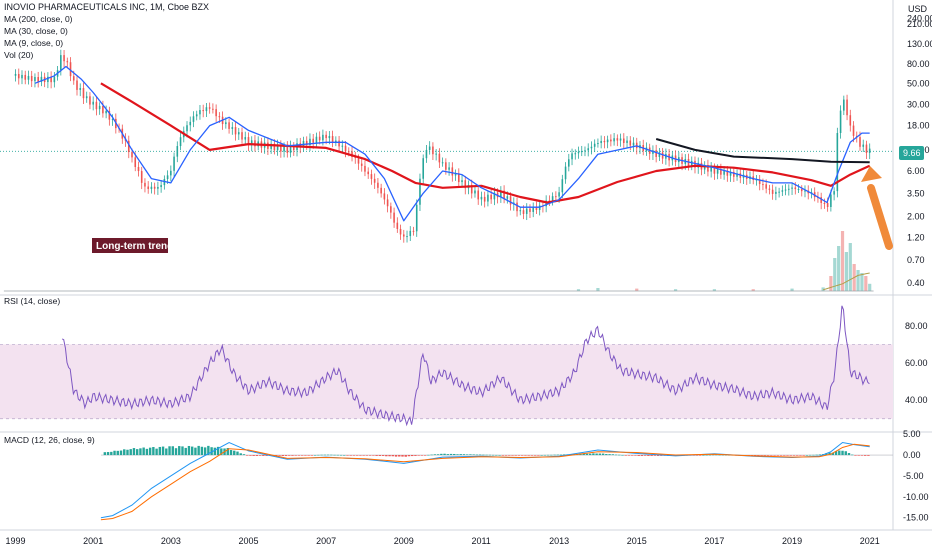  Describe the element at coordinates (32, 301) in the screenshot. I see `rsi-label: RSI (14, close)` at that location.